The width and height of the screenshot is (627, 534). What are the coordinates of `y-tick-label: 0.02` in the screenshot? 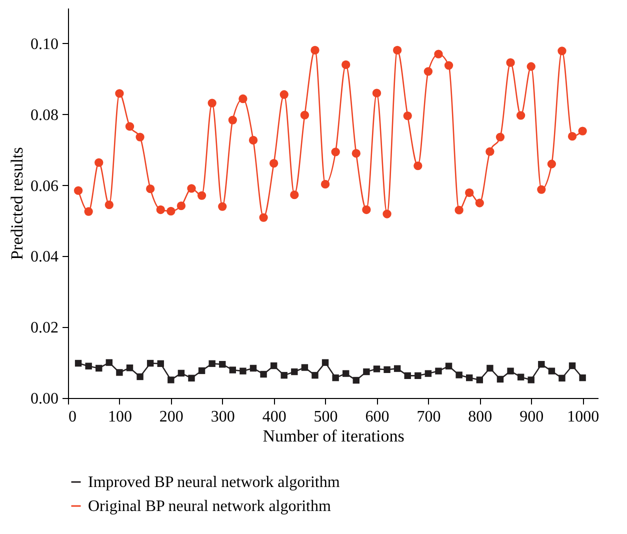 It's located at (44, 328).